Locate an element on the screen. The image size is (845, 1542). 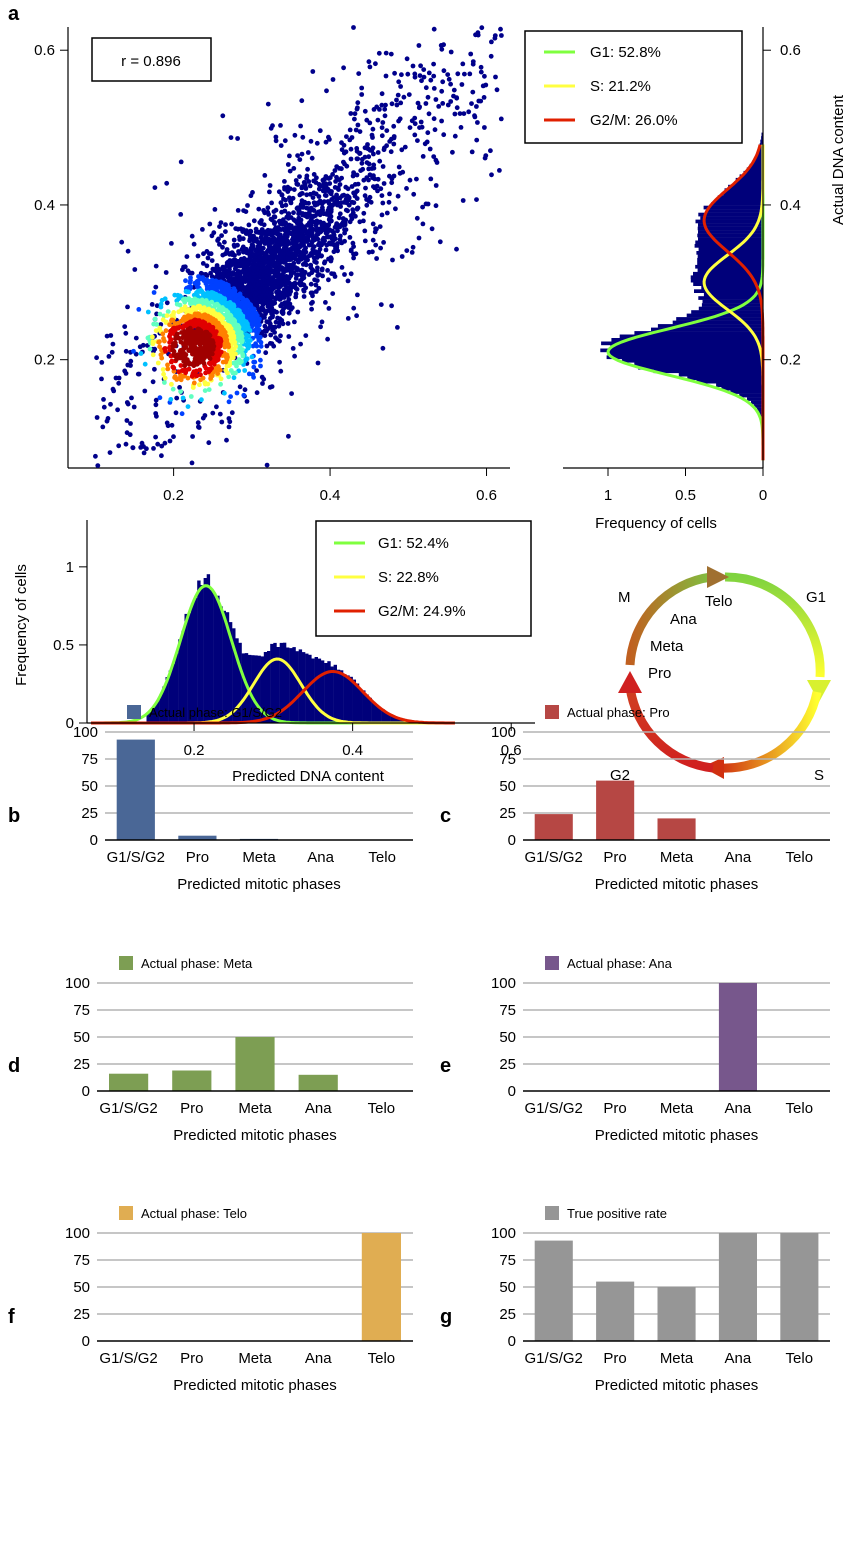
bar-e-x-tick-label: Pro is located at coordinates (614, 1108).